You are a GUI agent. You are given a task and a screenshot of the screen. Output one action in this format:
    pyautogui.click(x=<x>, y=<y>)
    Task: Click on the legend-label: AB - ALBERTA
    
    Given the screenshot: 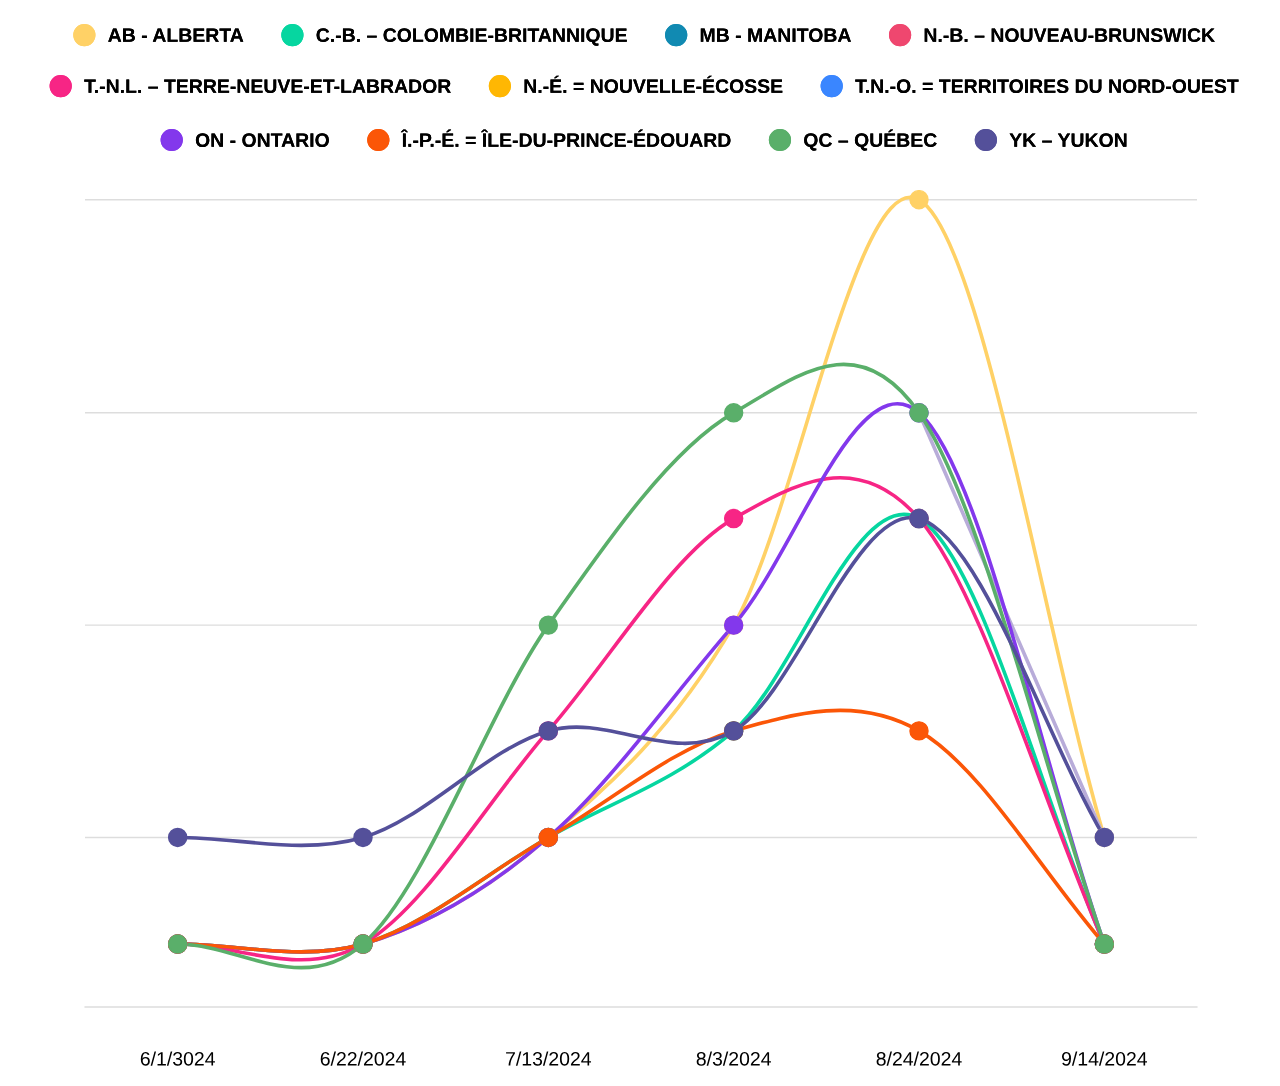 What is the action you would take?
    pyautogui.click(x=176, y=35)
    